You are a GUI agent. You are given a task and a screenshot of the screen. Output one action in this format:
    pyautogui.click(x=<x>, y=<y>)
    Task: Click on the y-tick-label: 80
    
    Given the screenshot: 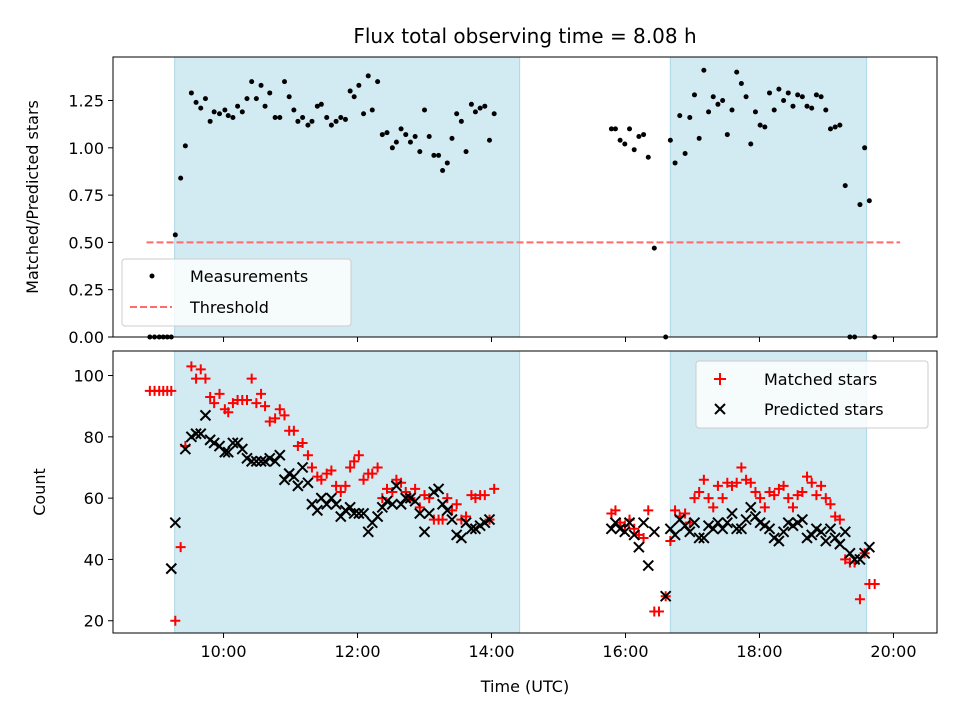 What is the action you would take?
    pyautogui.click(x=94, y=437)
    